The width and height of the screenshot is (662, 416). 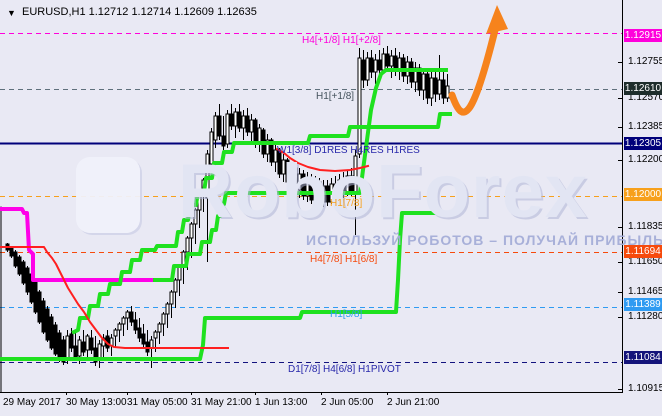 What do you see at coordinates (32, 402) in the screenshot?
I see `time-tick-label: 29 May 2017` at bounding box center [32, 402].